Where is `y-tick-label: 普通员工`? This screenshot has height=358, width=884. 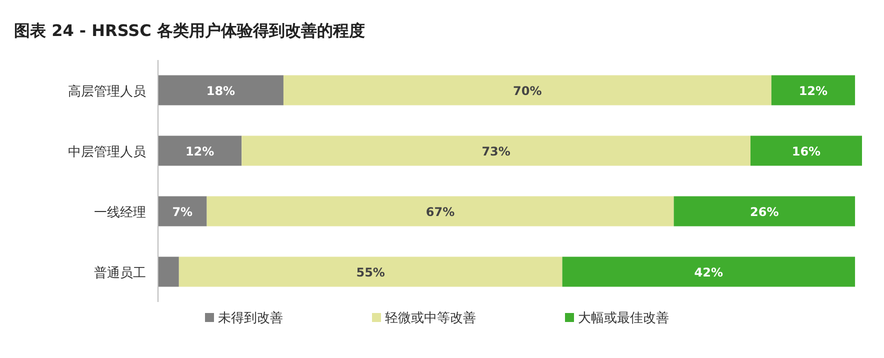
y-tick-label: 普通员工 is located at coordinates (120, 272).